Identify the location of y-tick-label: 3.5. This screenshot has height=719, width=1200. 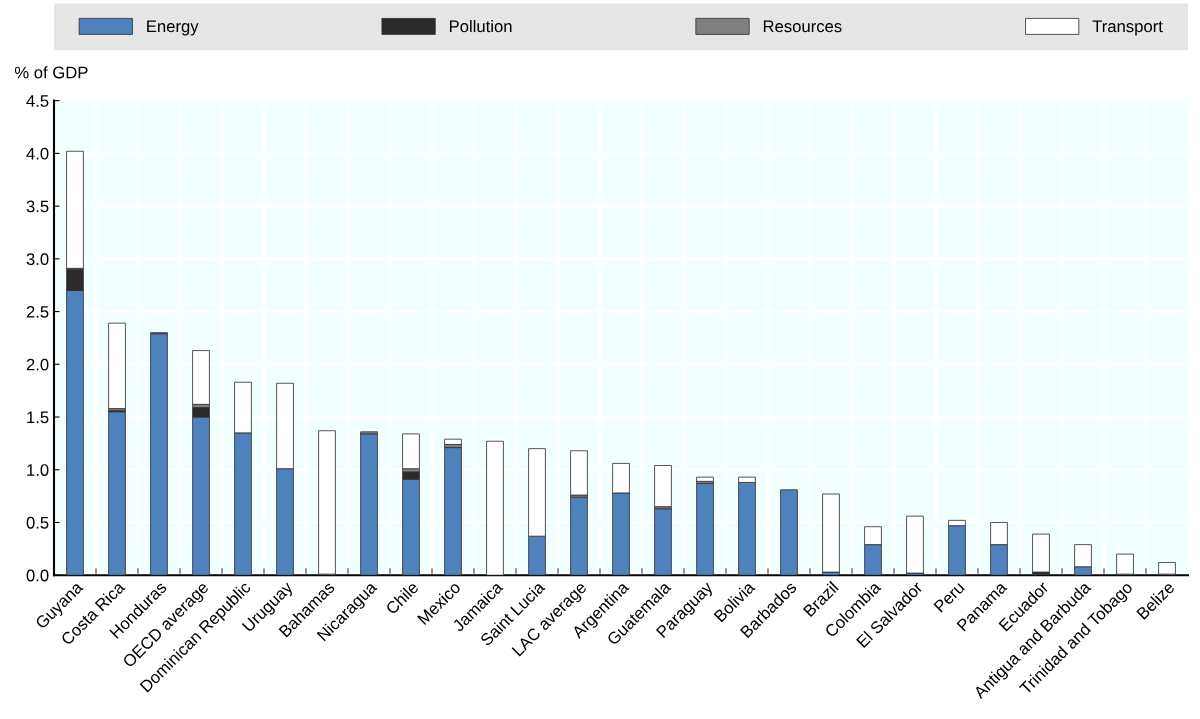
(37, 206).